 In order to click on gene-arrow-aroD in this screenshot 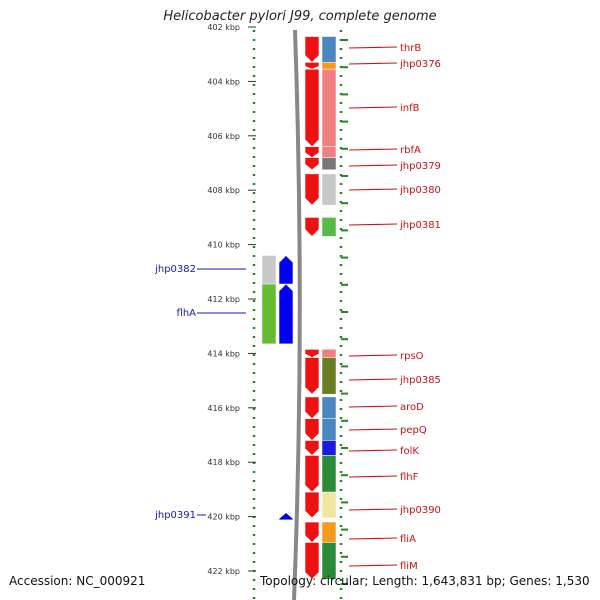, I will do `click(312, 408)`.